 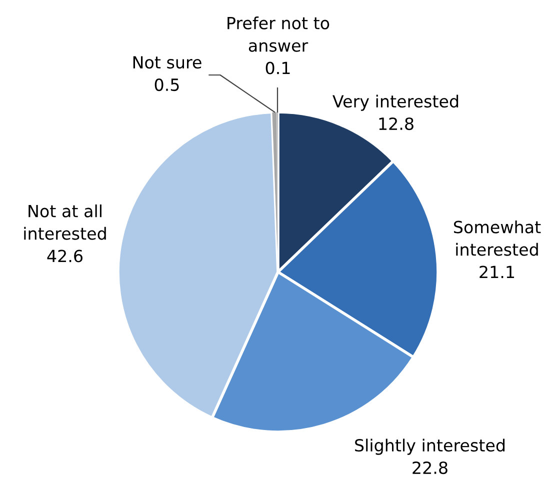 What do you see at coordinates (430, 446) in the screenshot?
I see `slice-label: Slightly interested` at bounding box center [430, 446].